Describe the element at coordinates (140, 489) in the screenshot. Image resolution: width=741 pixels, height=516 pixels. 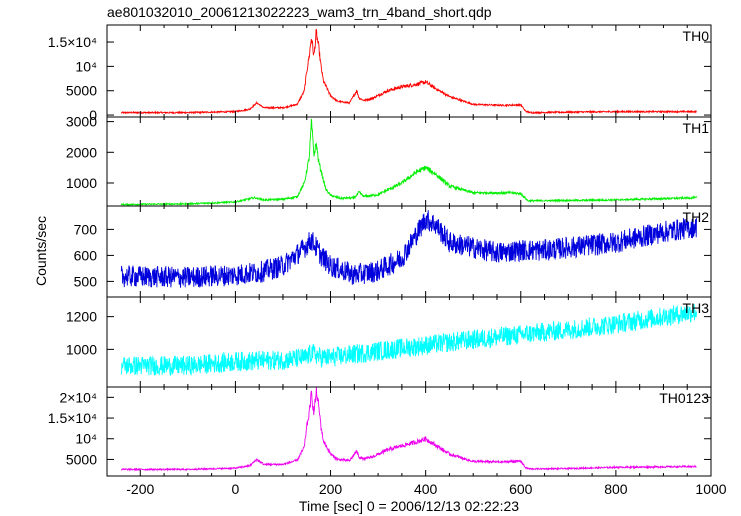
I see `x-tick-label: -200` at that location.